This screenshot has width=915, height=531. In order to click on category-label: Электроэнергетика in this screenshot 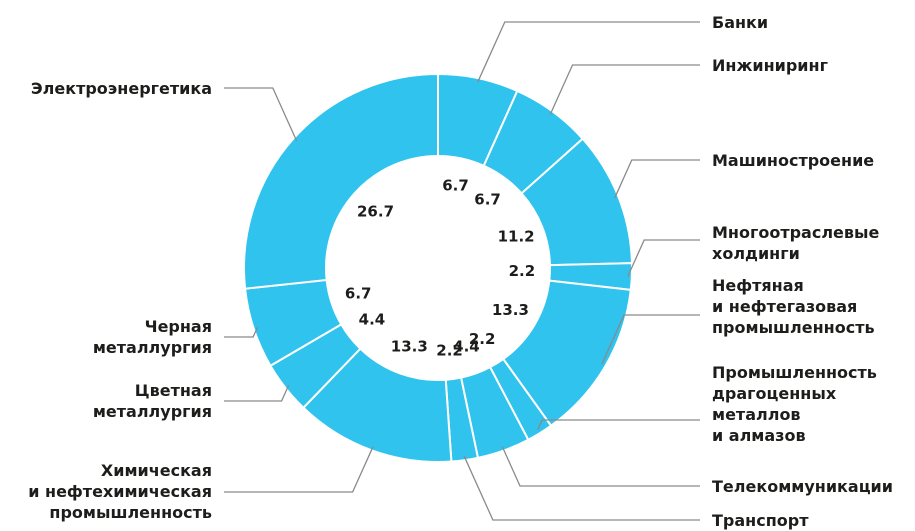, I will do `click(121, 88)`.